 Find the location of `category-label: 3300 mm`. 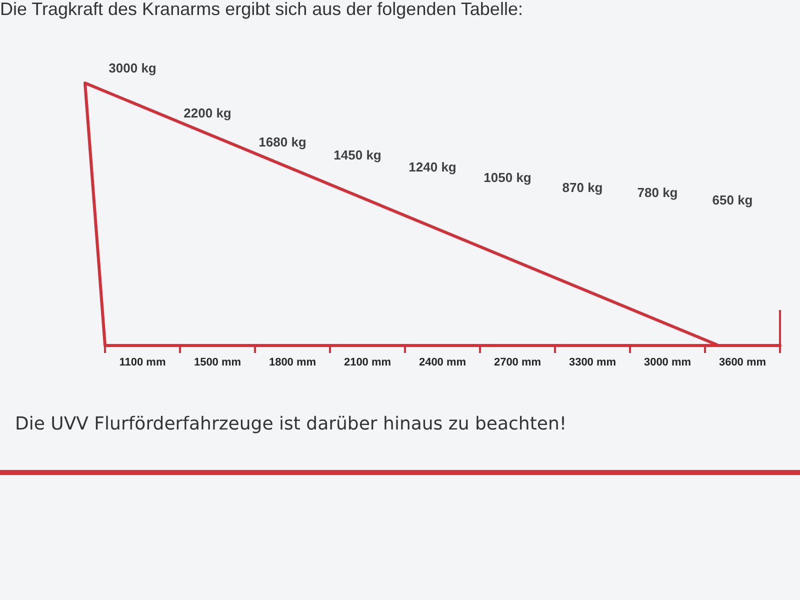

category-label: 3300 mm is located at coordinates (592, 362).